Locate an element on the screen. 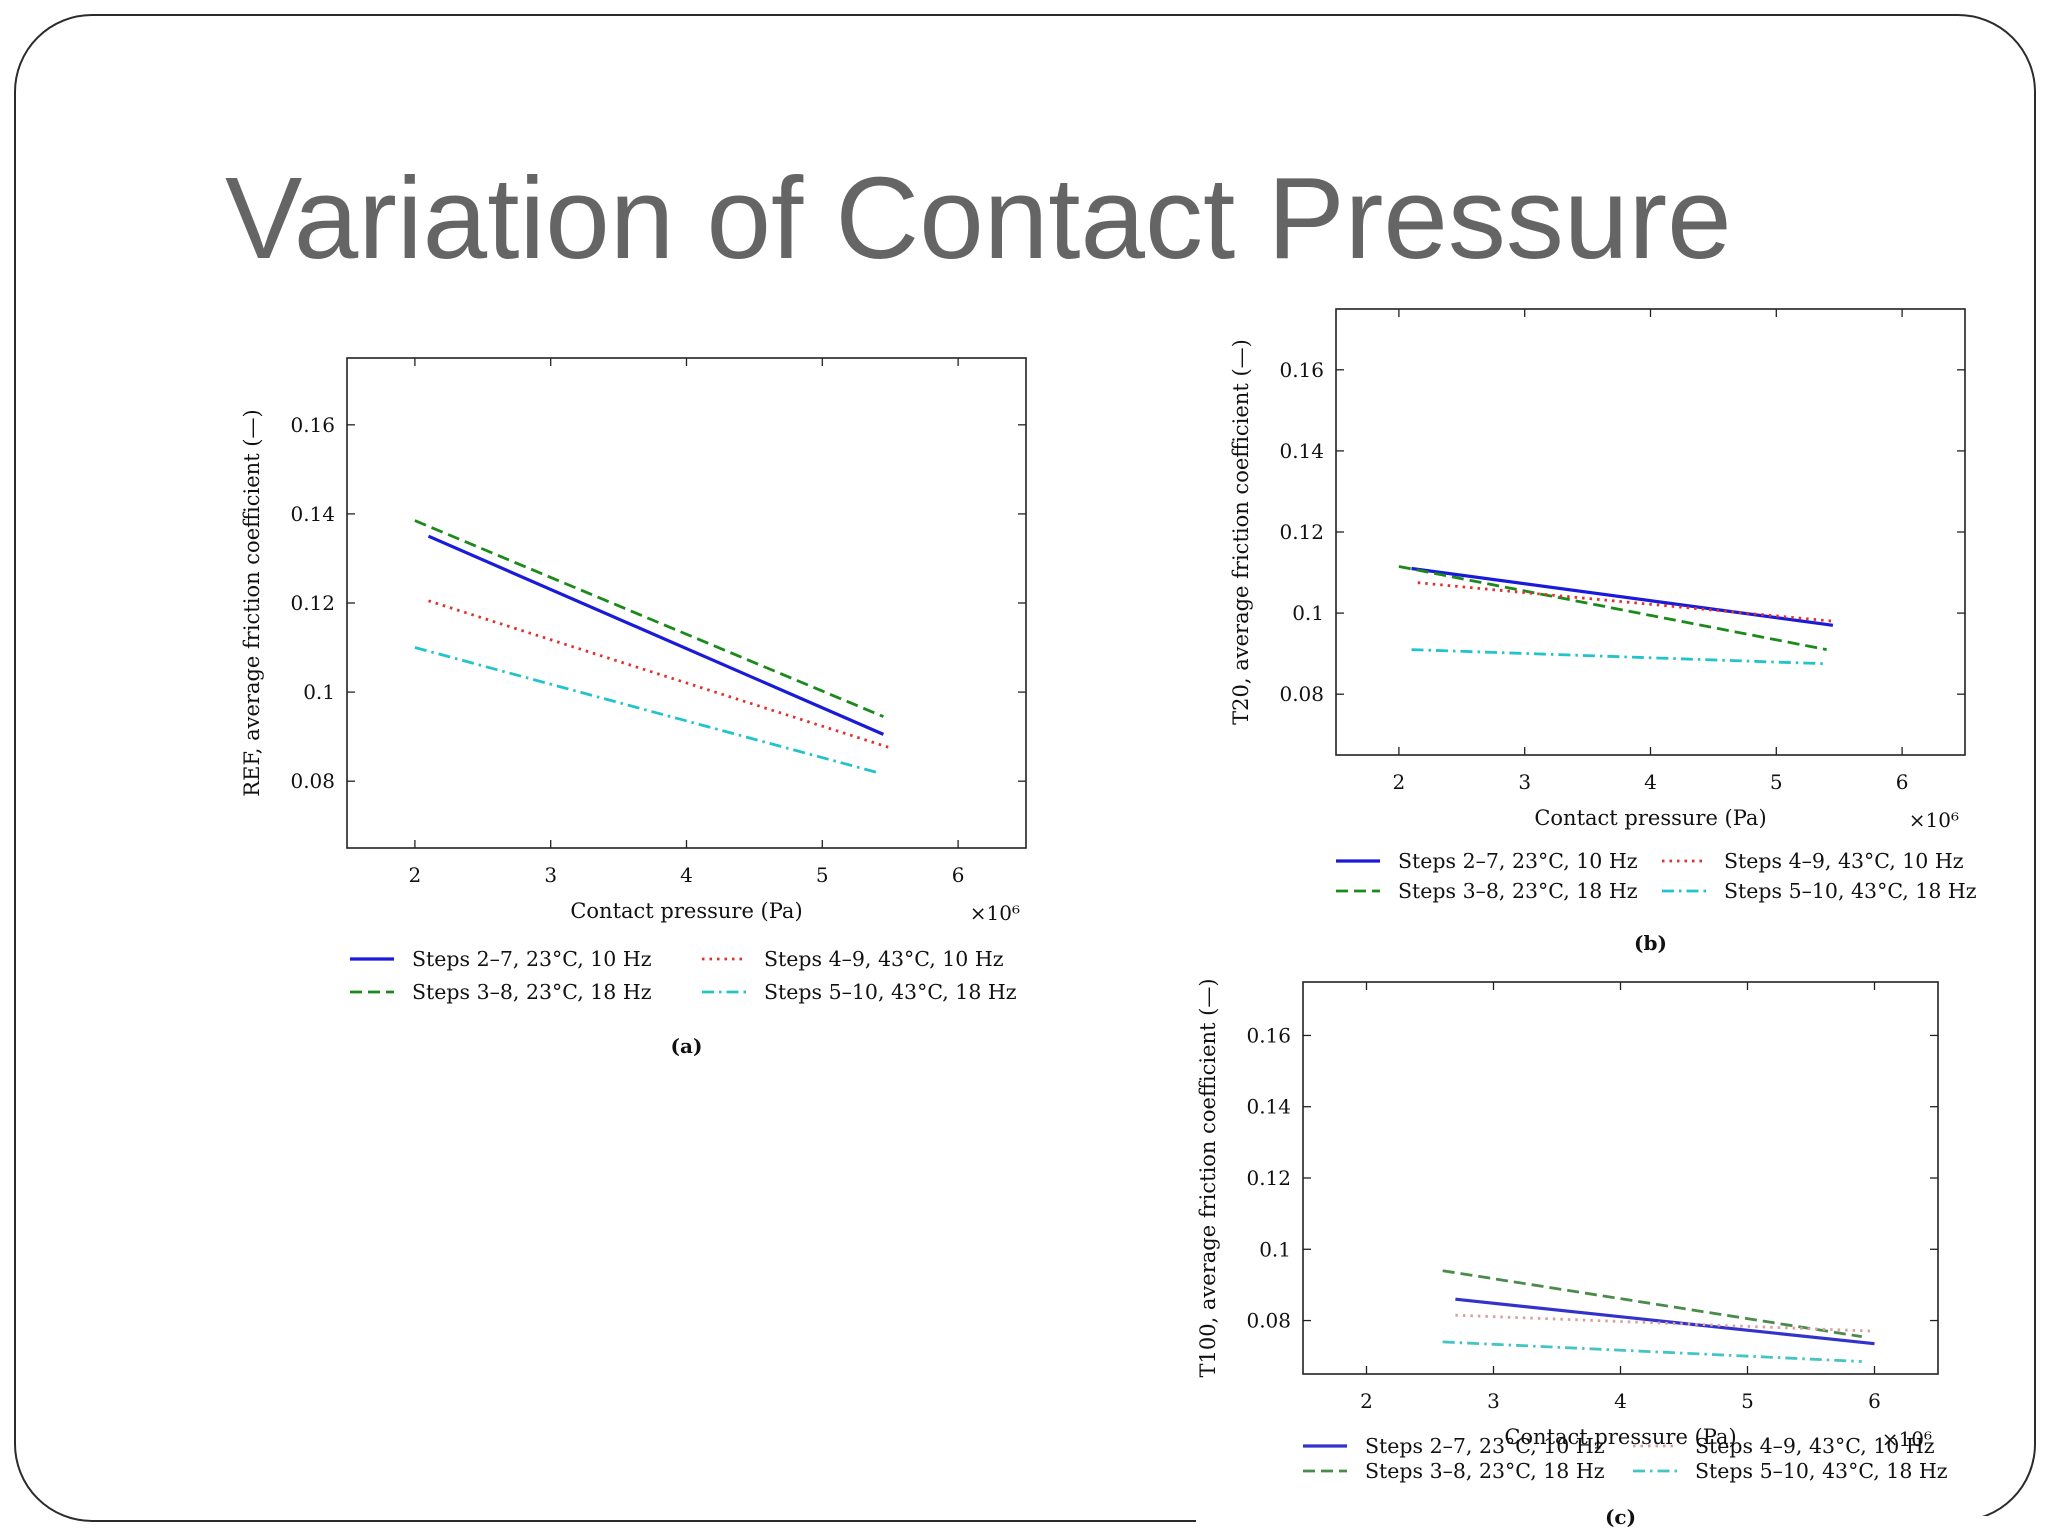 Image resolution: width=2048 pixels, height=1536 pixels. panel-label: (c) is located at coordinates (1620, 1517).